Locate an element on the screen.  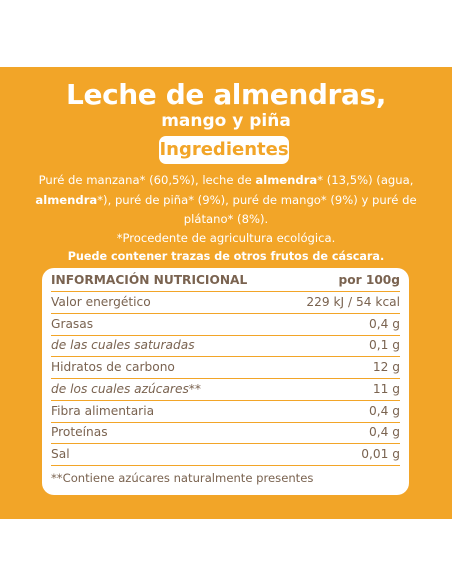
ingredients-heading-badge: Ingredientes is located at coordinates (224, 150).